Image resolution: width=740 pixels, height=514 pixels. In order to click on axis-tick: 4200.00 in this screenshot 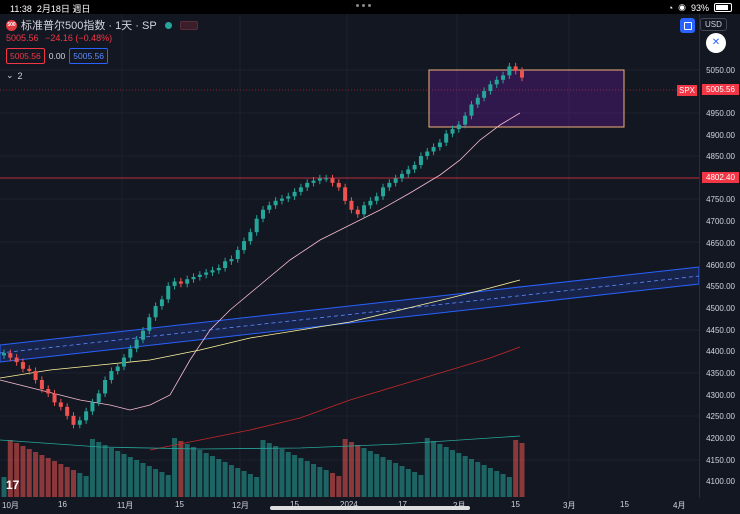, I will do `click(720, 438)`.